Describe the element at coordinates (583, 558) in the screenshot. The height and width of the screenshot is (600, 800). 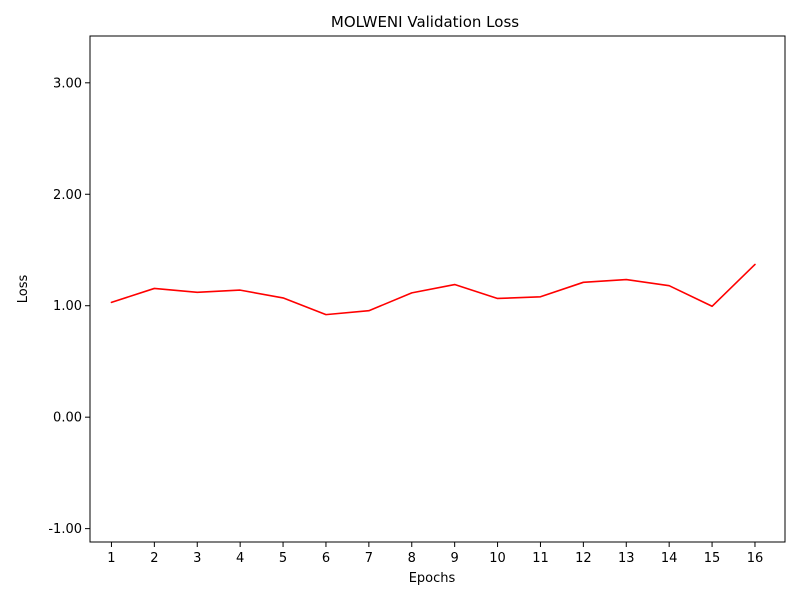
I see `x-tick-label: 12` at that location.